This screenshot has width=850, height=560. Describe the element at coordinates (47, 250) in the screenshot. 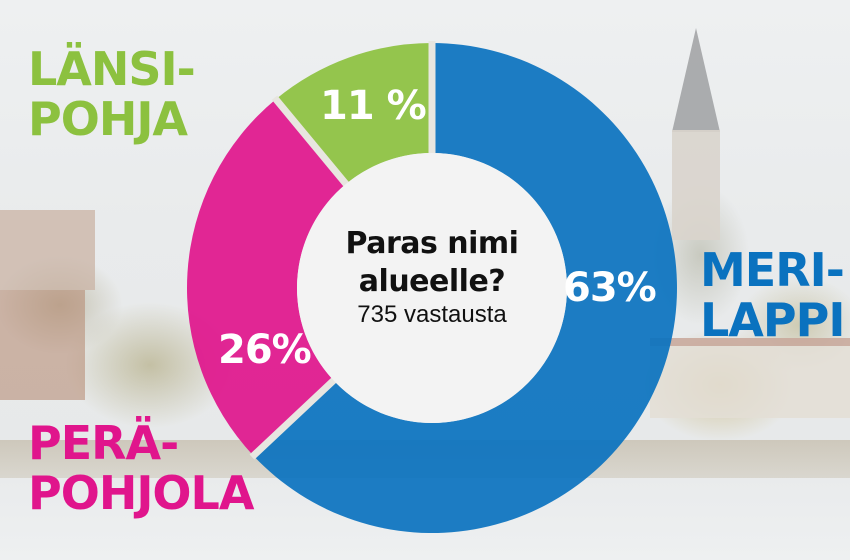

I see `building-left` at that location.